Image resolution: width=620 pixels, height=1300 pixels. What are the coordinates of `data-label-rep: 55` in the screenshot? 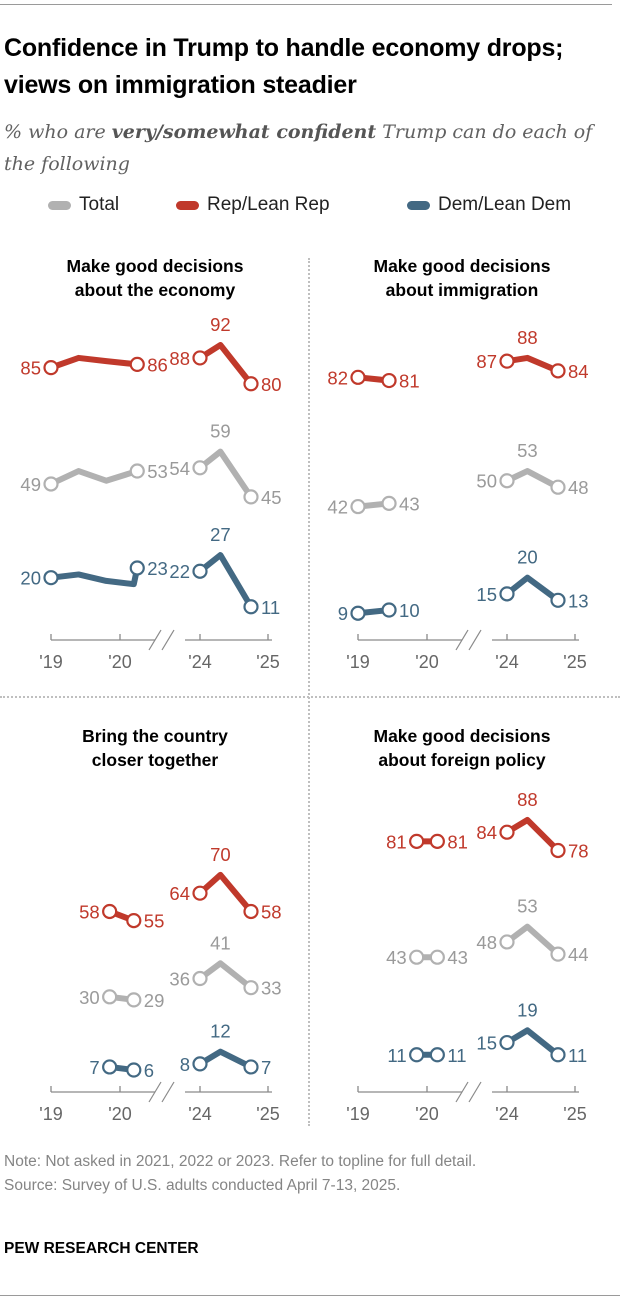 It's located at (154, 921).